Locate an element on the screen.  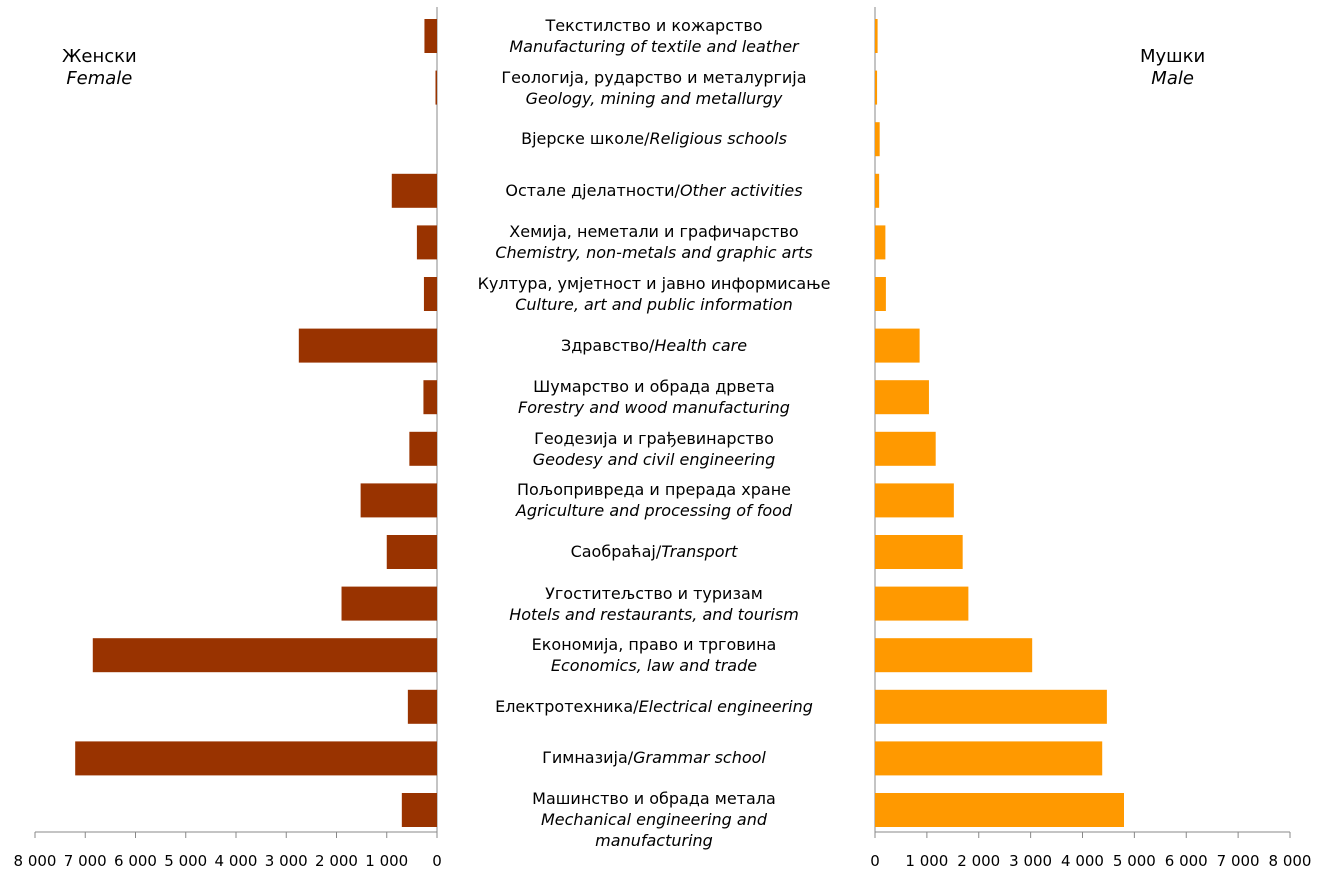
male-tick-label: 5 000 is located at coordinates (1134, 861).